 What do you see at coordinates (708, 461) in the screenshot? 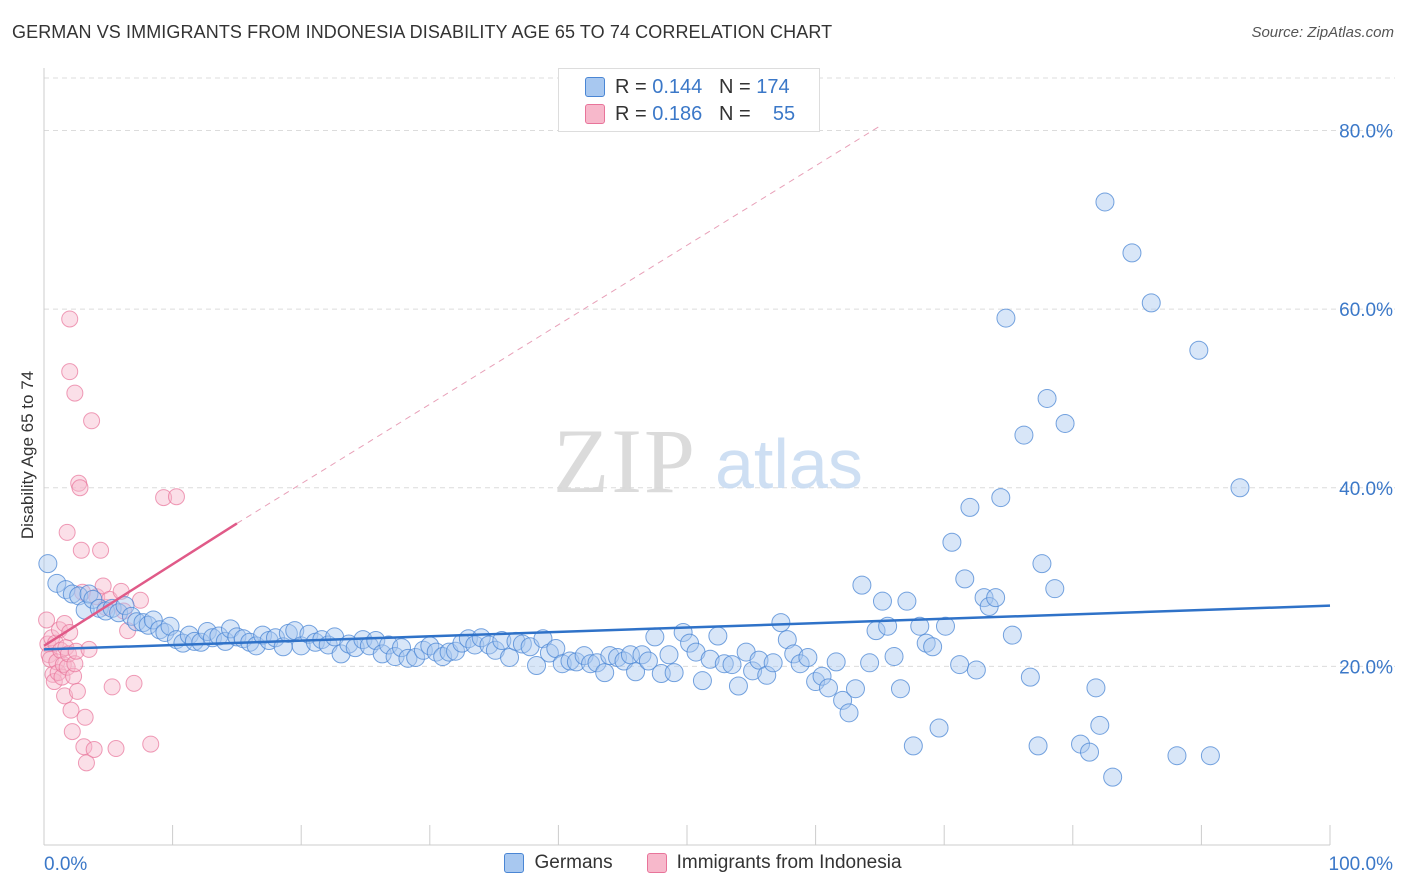
I see `watermark: ZIP atlas` at bounding box center [708, 461].